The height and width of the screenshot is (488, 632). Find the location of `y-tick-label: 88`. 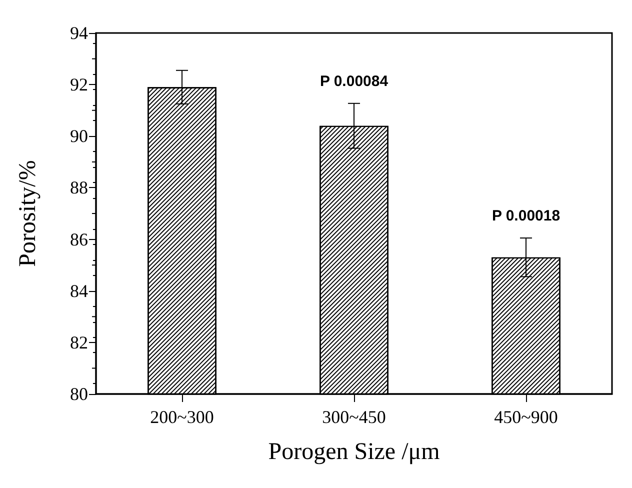

y-tick-label: 88 is located at coordinates (79, 188).